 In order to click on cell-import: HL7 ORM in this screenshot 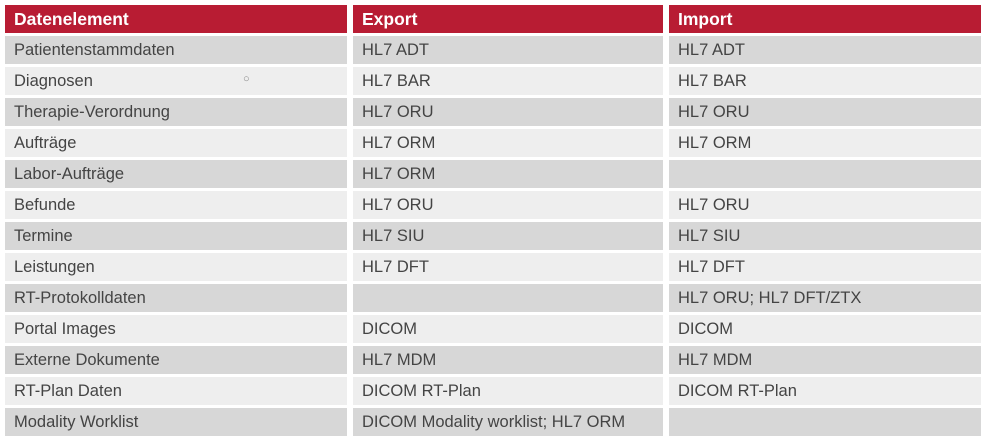, I will do `click(825, 143)`.